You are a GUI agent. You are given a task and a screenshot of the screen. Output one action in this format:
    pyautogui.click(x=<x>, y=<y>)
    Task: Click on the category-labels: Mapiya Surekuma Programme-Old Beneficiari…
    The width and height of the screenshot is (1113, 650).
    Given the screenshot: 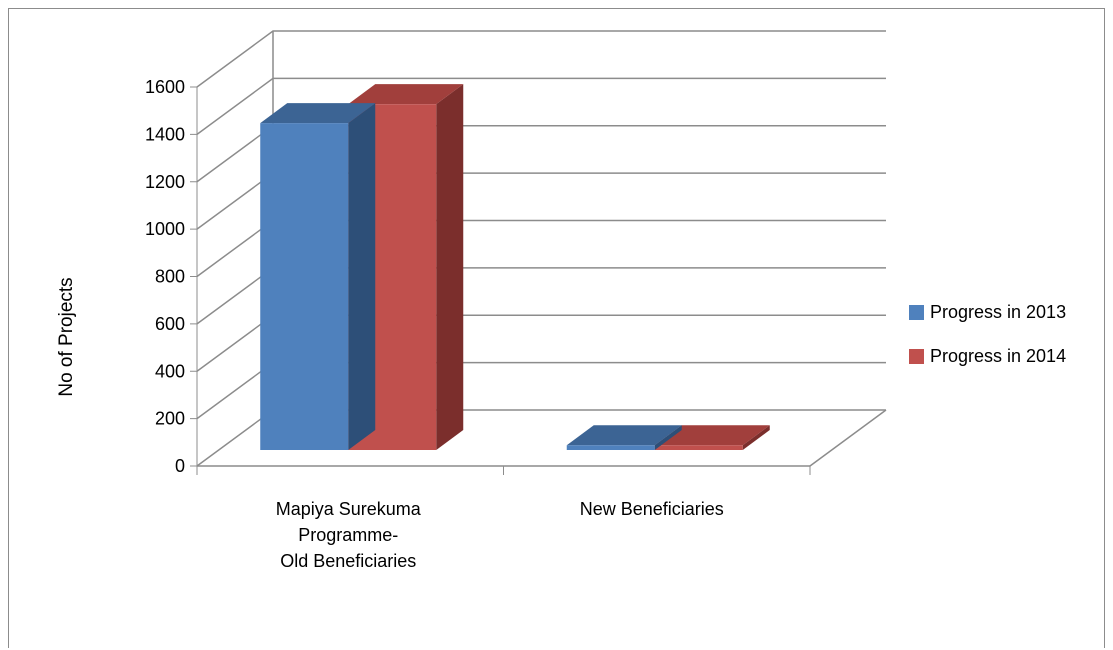 What is the action you would take?
    pyautogui.click(x=500, y=535)
    